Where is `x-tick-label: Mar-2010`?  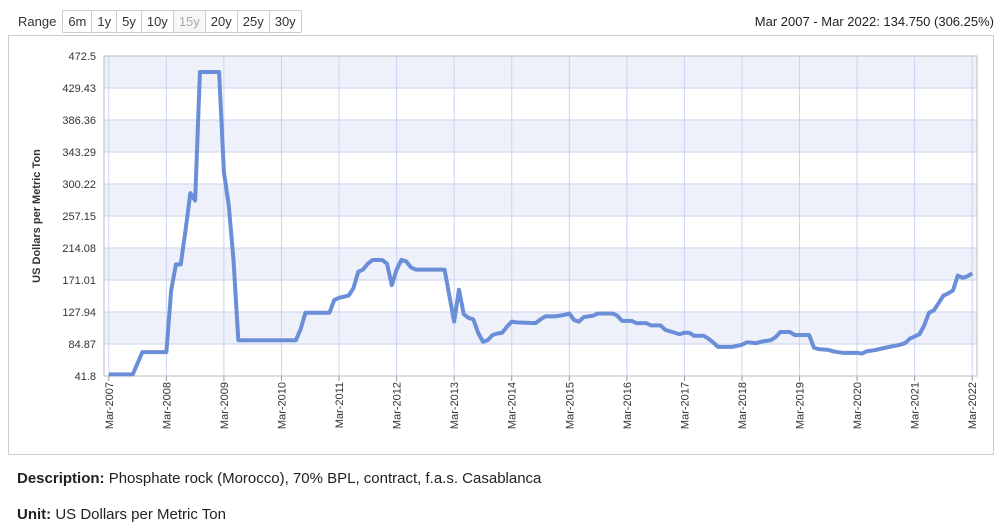 x-tick-label: Mar-2010 is located at coordinates (282, 405).